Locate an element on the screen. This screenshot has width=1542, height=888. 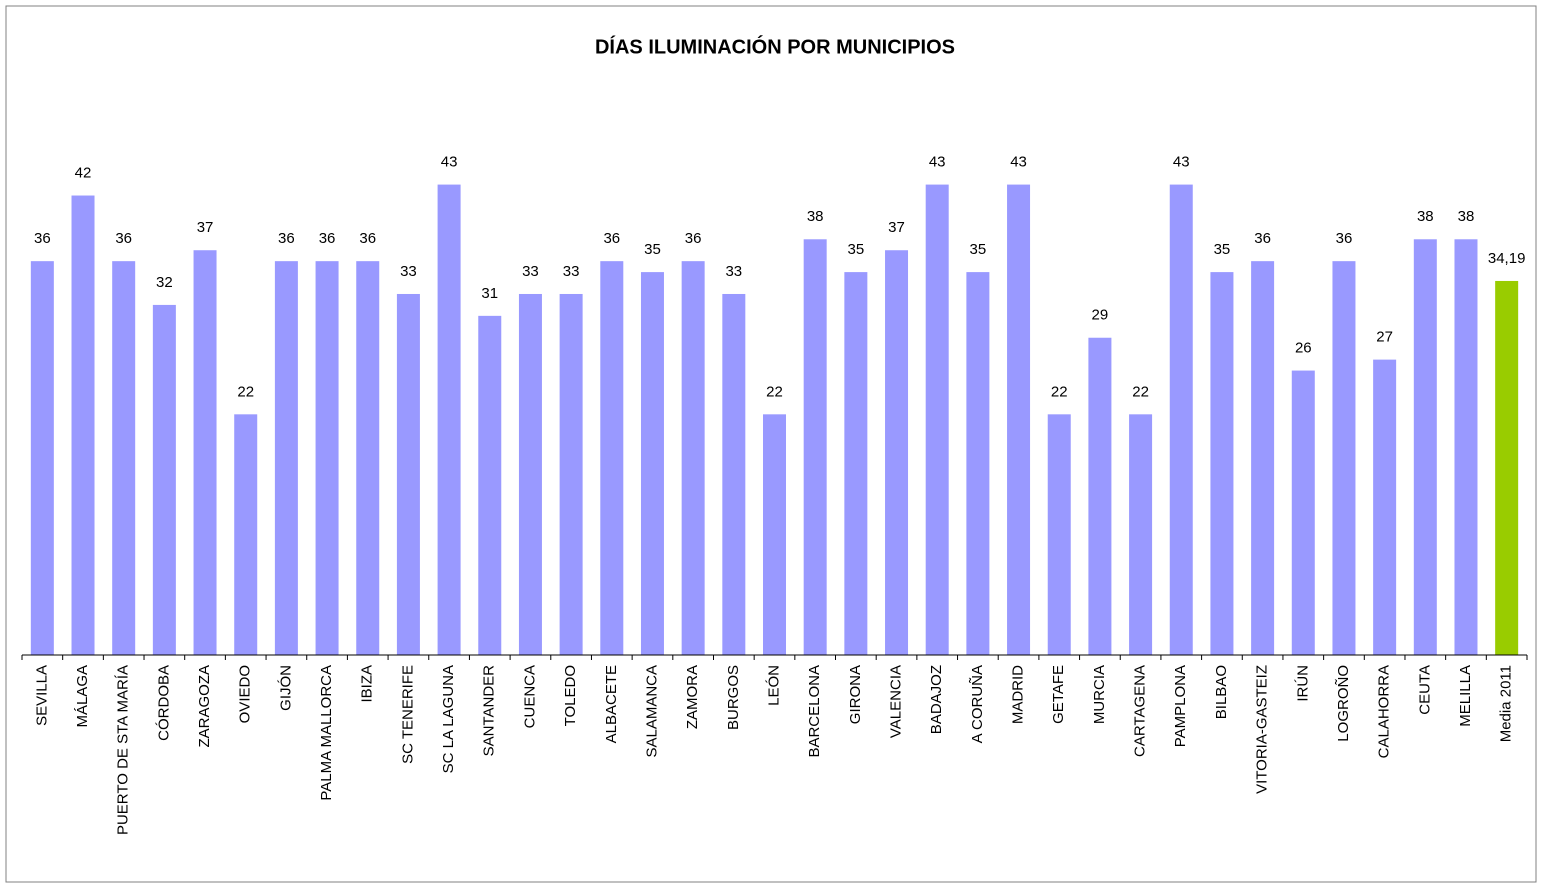
x-tick-label: ALBACETE is located at coordinates (611, 704).